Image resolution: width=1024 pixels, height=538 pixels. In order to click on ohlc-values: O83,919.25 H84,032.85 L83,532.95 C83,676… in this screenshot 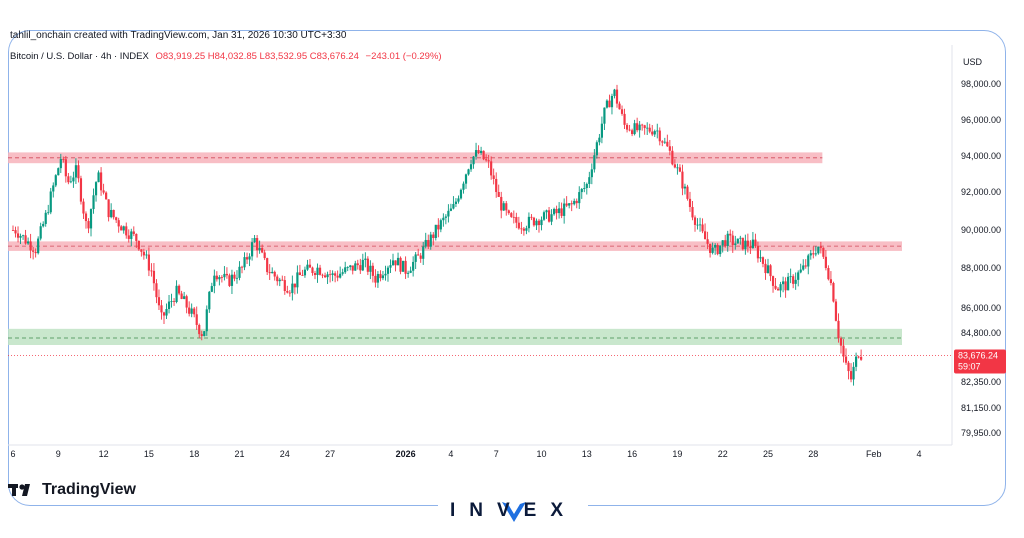, I will do `click(257, 56)`.